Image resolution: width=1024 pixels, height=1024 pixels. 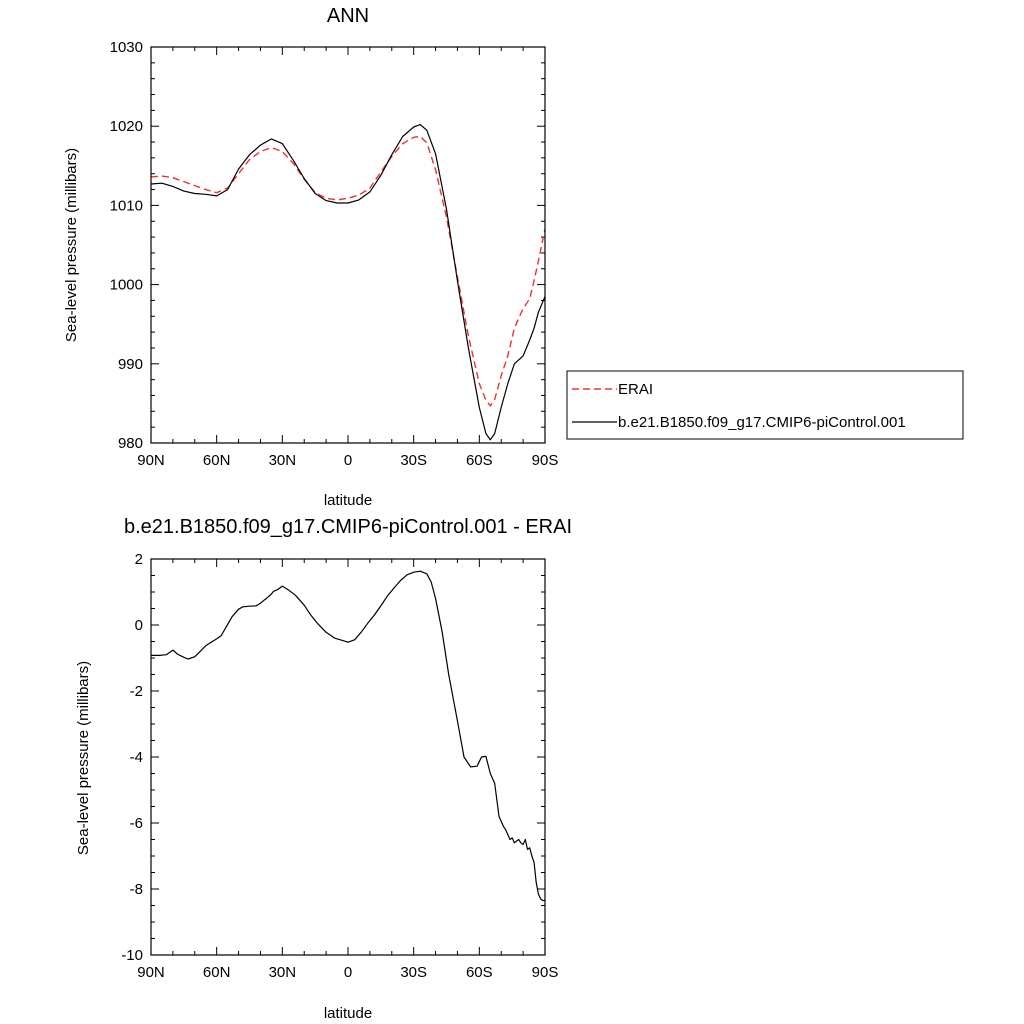 I want to click on legend-box, so click(x=765, y=405).